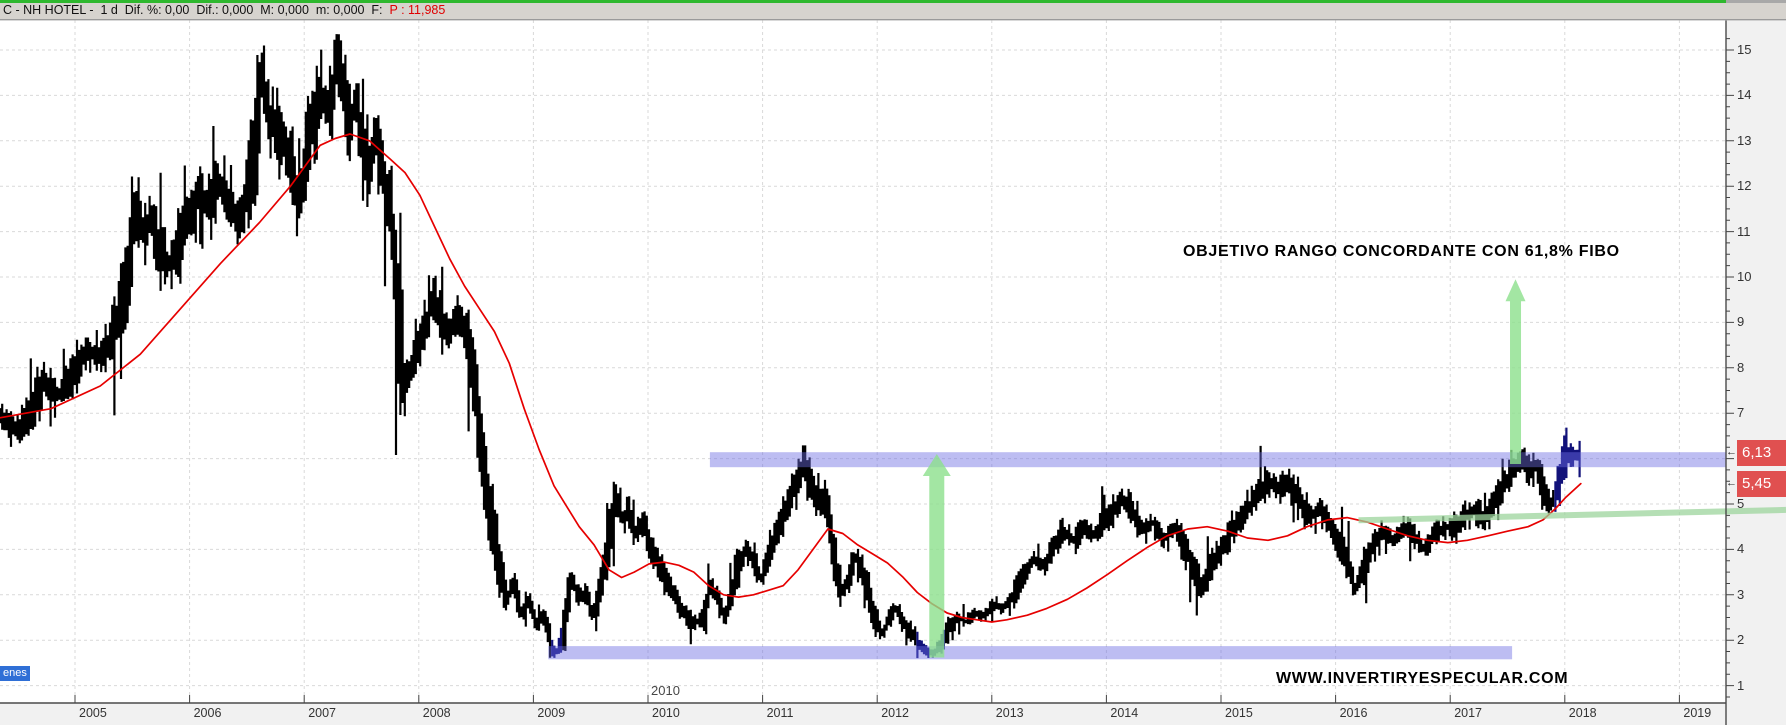 The height and width of the screenshot is (725, 1786). What do you see at coordinates (1741, 640) in the screenshot?
I see `y-axis-price-label: 2` at bounding box center [1741, 640].